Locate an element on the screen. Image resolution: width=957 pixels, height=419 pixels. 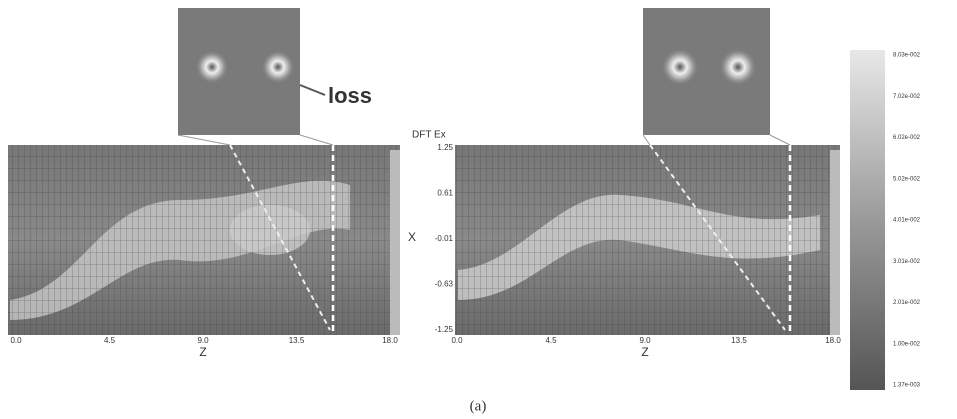
y-axis-label: X is located at coordinates (412, 237).